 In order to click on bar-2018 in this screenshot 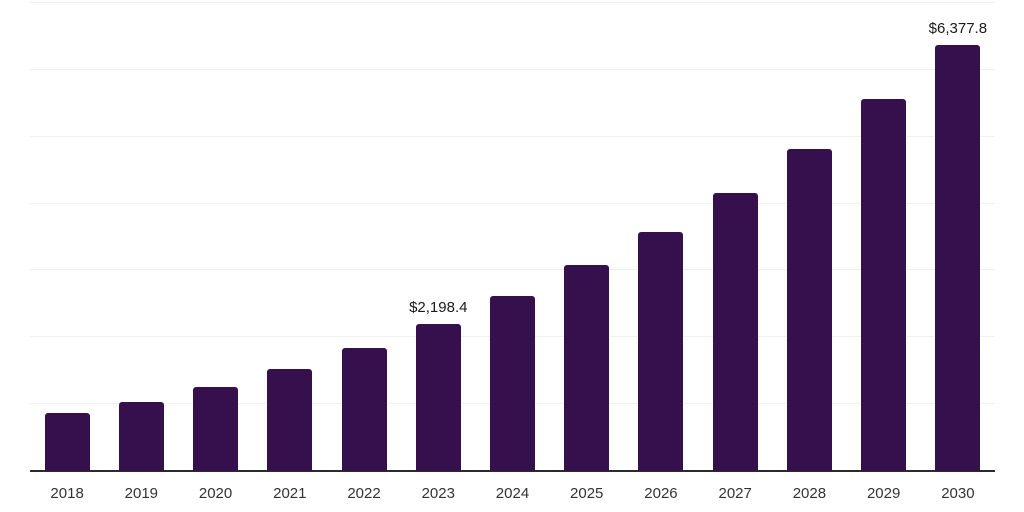, I will do `click(67, 441)`.